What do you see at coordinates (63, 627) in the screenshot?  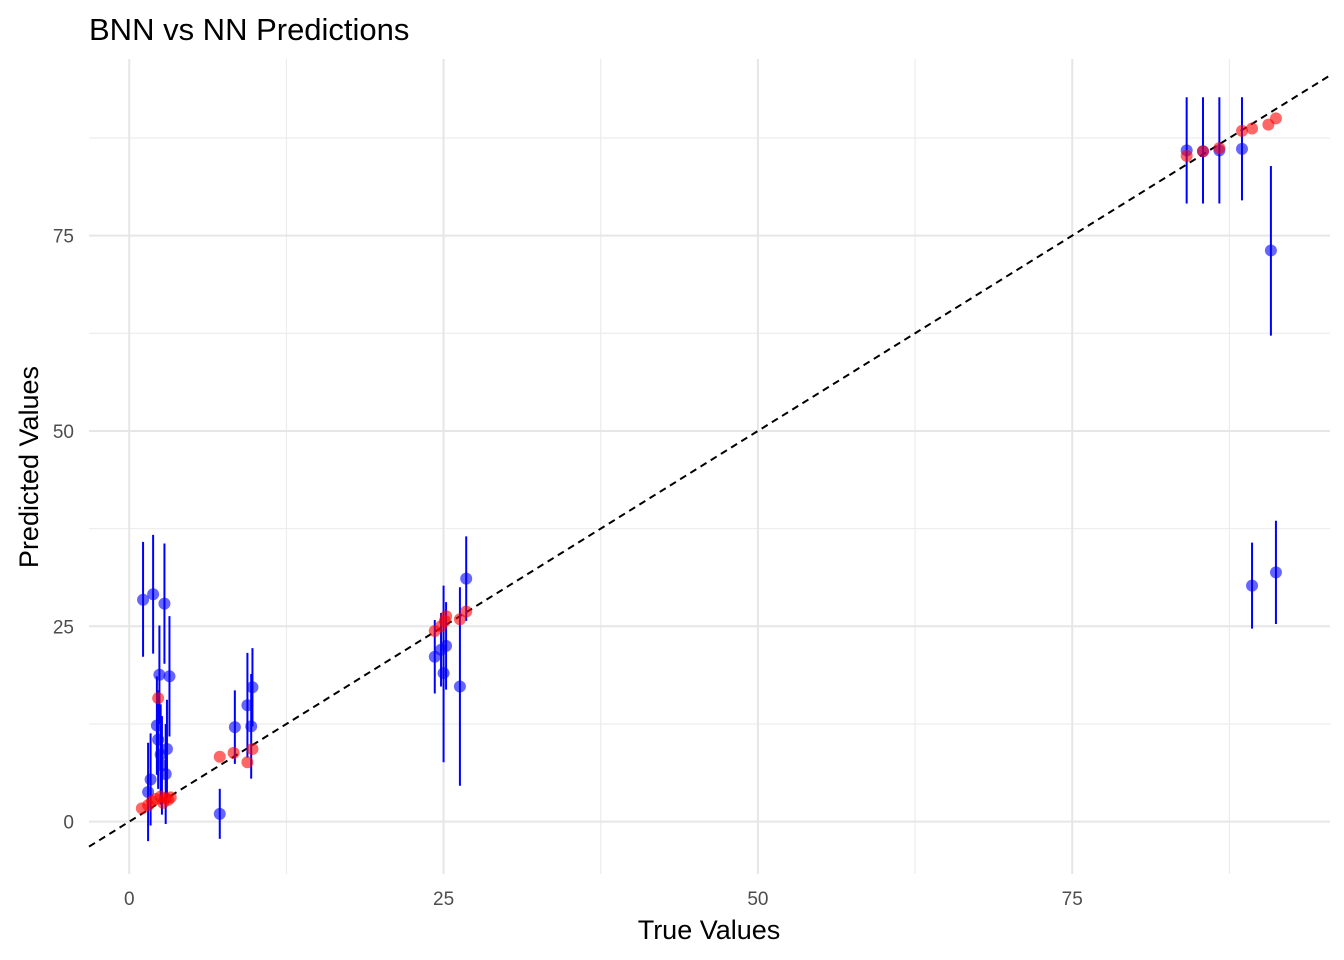 I see `y-tick-label: 25` at bounding box center [63, 627].